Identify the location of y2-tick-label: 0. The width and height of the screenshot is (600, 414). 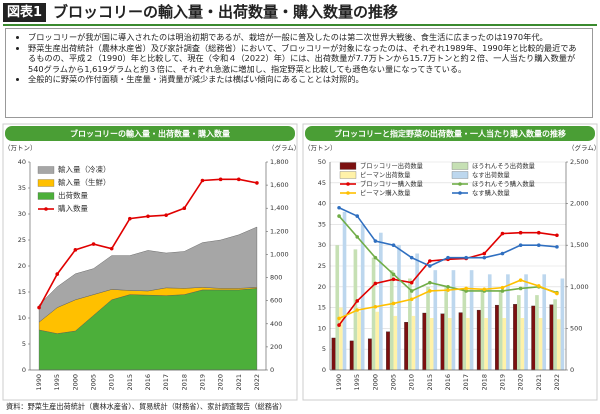
(572, 370).